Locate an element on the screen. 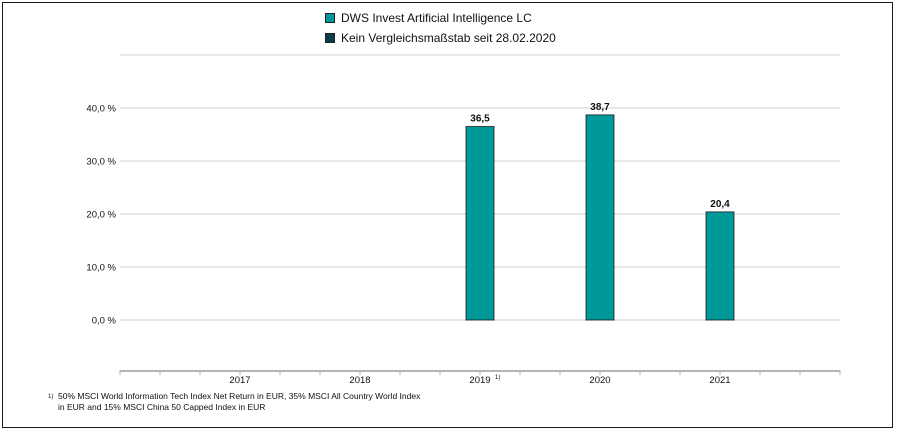 This screenshot has width=897, height=432. x-tick-label-2018: 2018 is located at coordinates (359, 380).